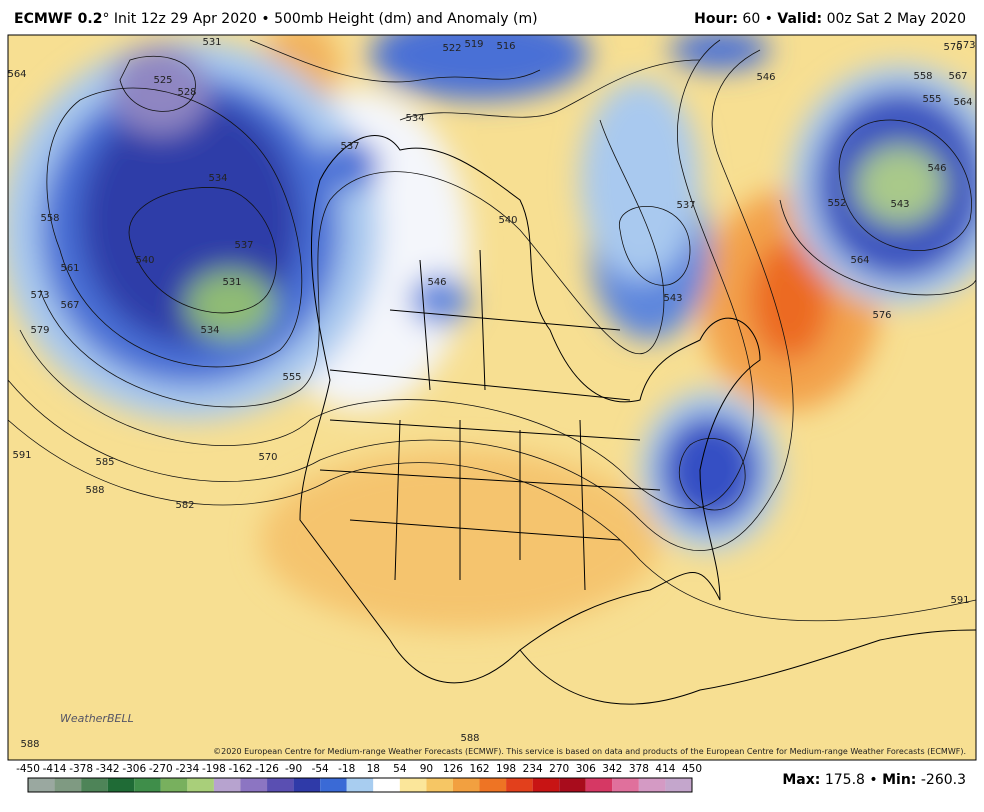  What do you see at coordinates (931, 99) in the screenshot?
I see `contour-label: 555` at bounding box center [931, 99].